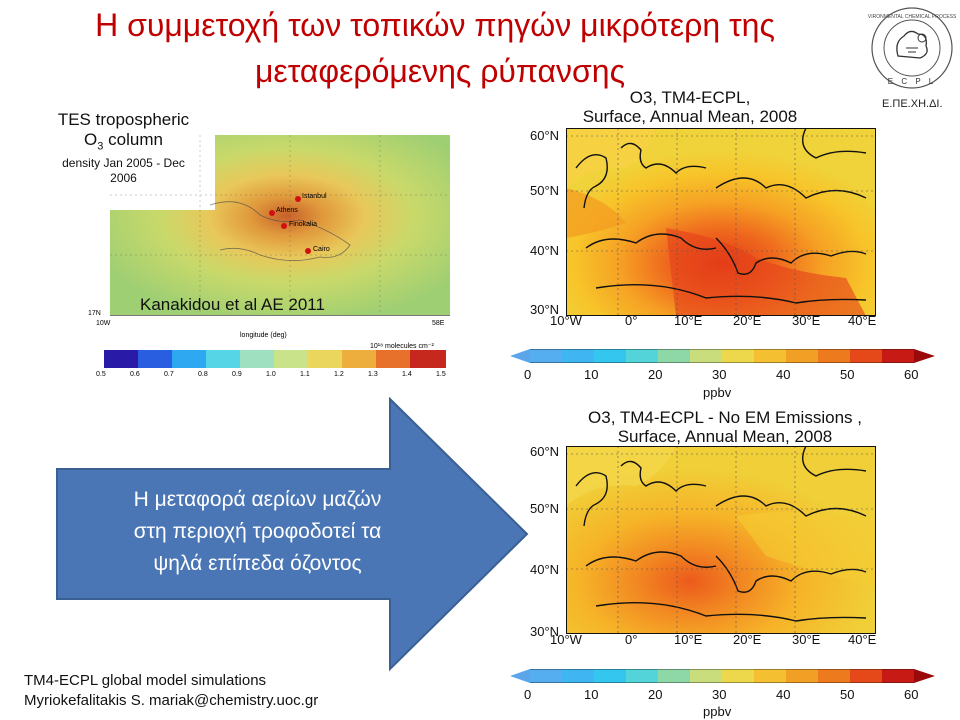 The image size is (960, 720). I want to click on tes-units: 10¹⁸ molecules cm⁻², so click(402, 346).